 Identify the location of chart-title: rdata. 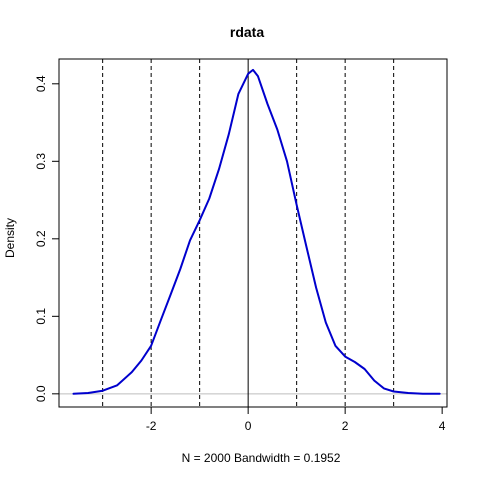
(247, 32).